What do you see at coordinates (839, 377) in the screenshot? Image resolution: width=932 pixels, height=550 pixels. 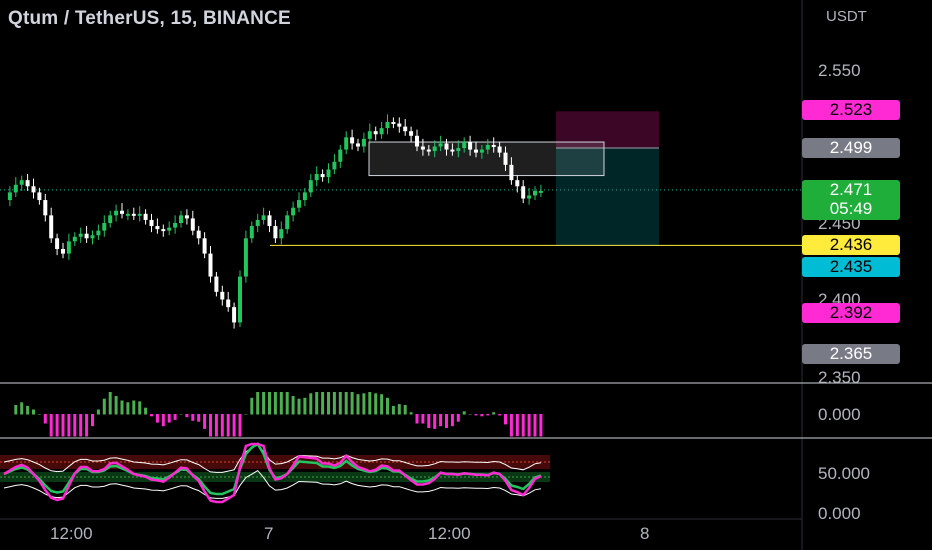 I see `price-tick-2350: 2.350` at bounding box center [839, 377].